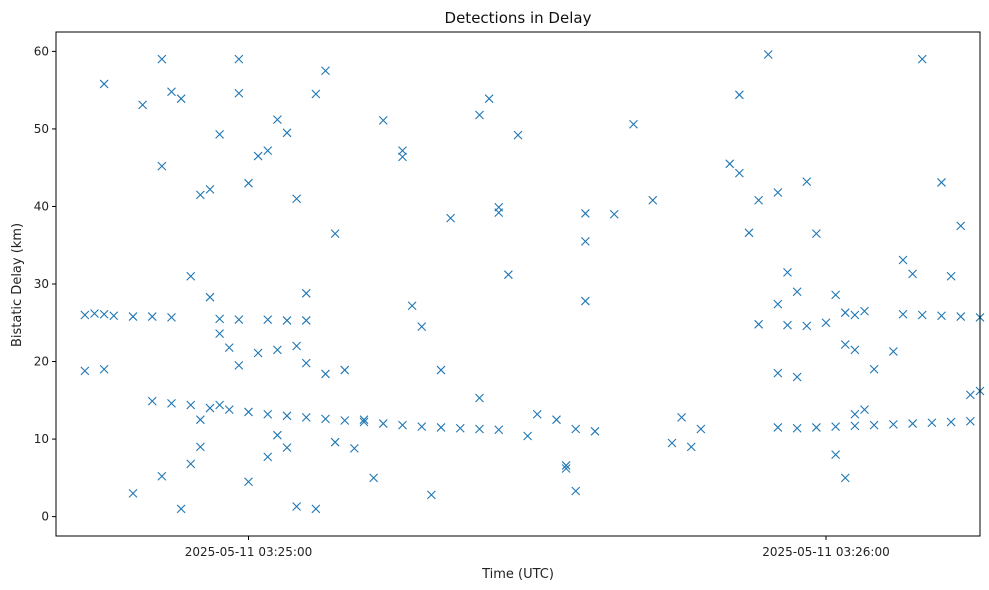  I want to click on y-tick-label: 10, so click(41, 439).